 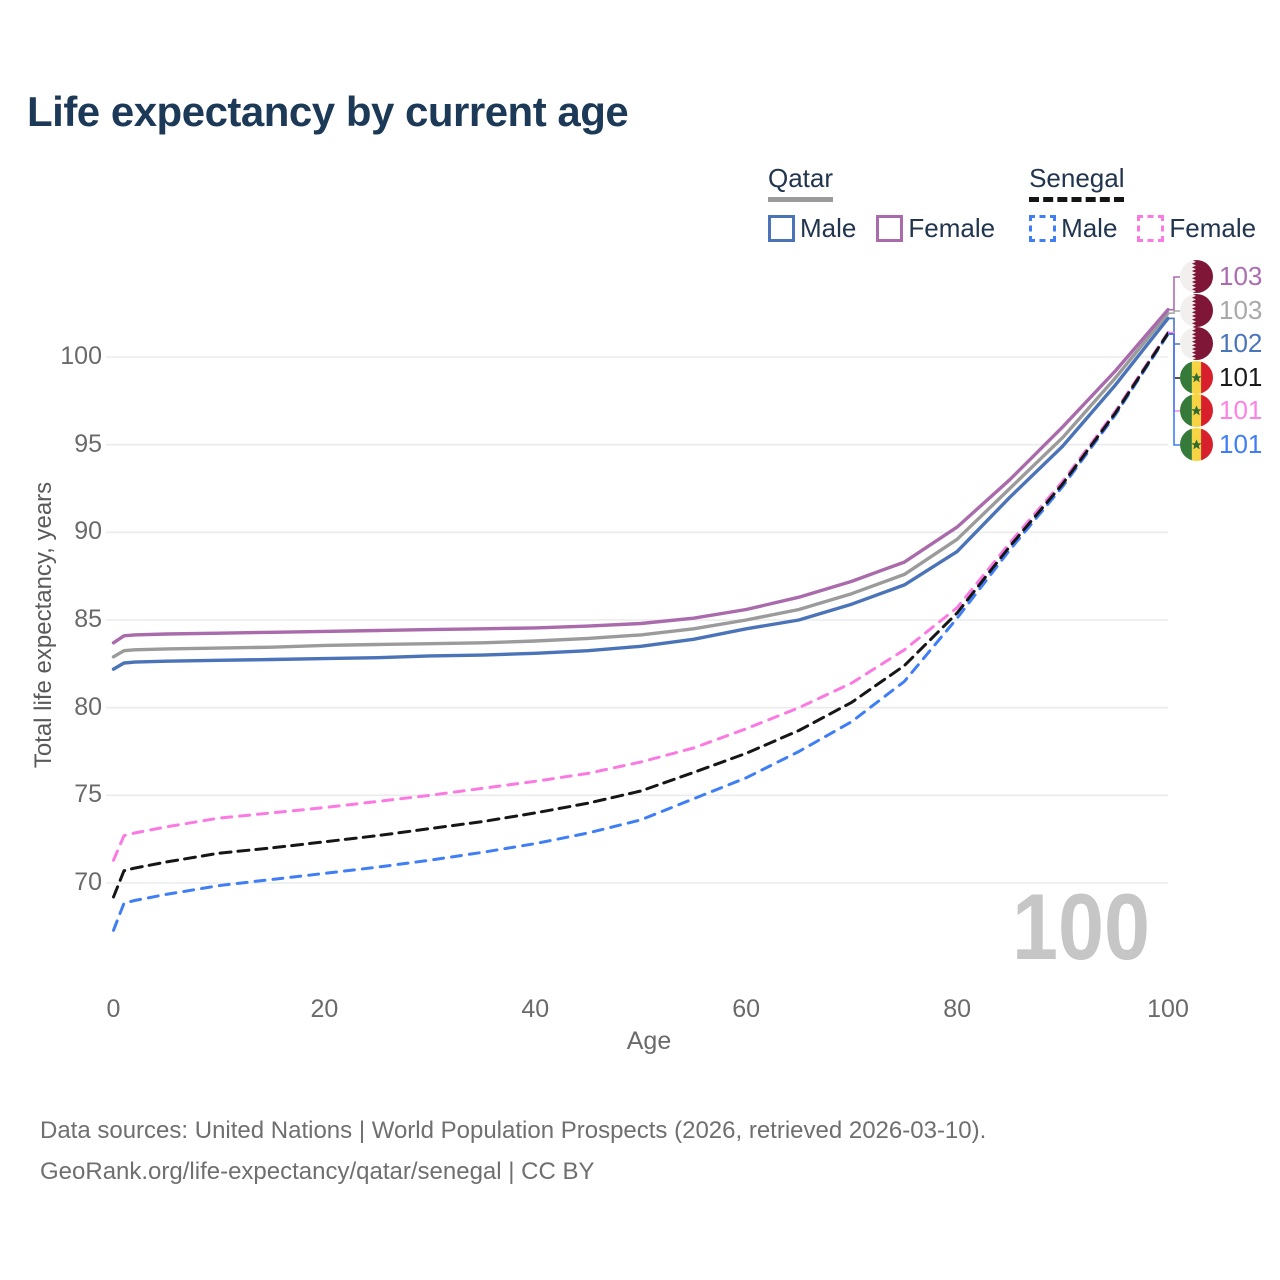 I want to click on x-tick-label: 40, so click(x=535, y=1009).